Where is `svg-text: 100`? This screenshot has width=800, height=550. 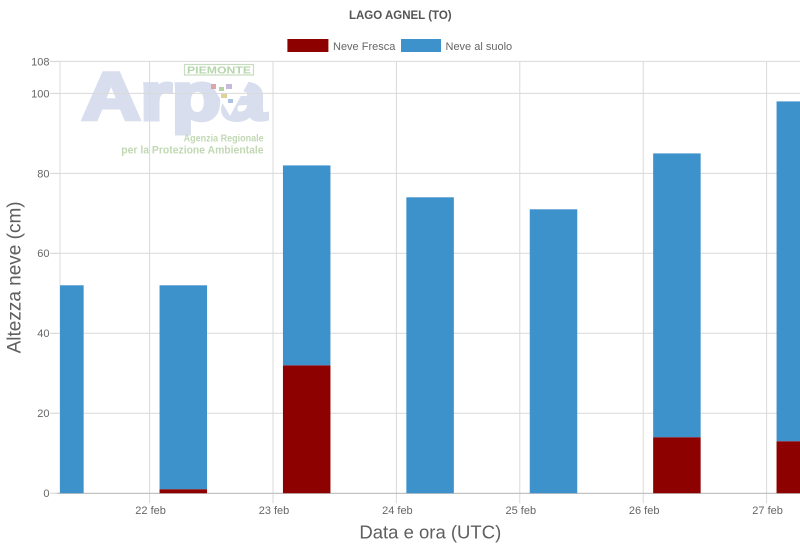
svg-text: 100 is located at coordinates (40, 94).